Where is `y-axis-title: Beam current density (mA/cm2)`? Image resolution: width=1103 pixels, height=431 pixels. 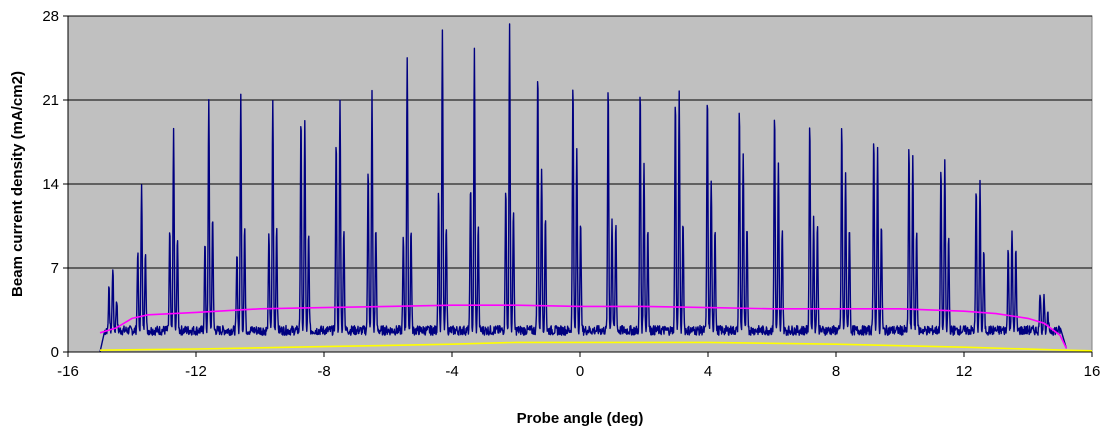 y-axis-title: Beam current density (mA/cm2) is located at coordinates (17, 184).